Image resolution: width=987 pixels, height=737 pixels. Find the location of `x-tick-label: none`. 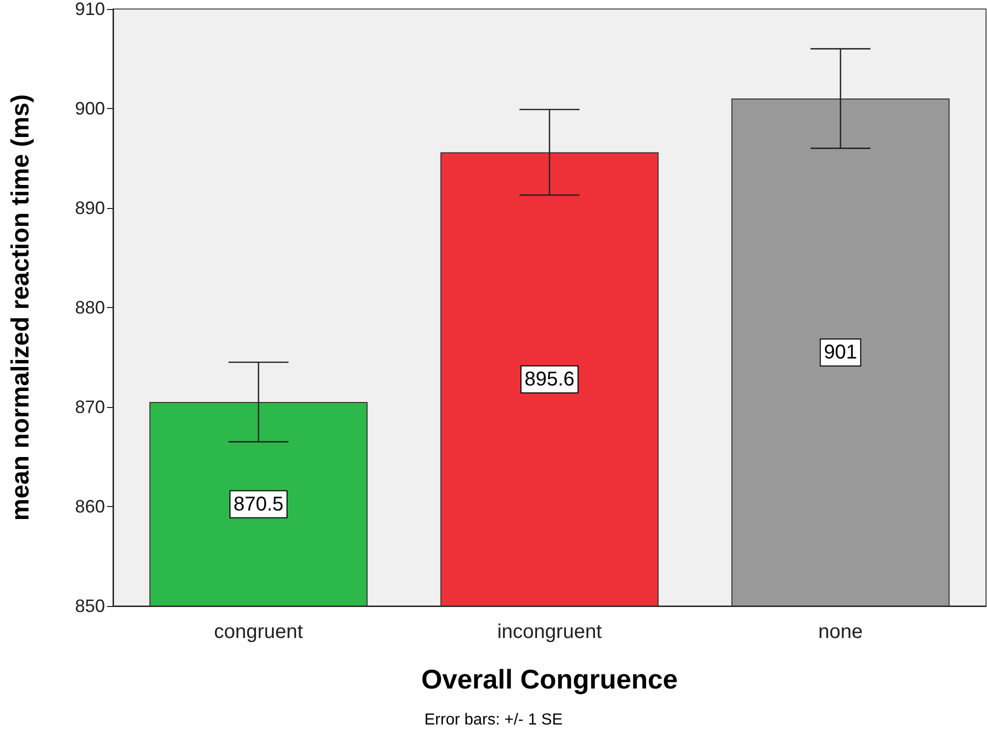

x-tick-label: none is located at coordinates (840, 632).